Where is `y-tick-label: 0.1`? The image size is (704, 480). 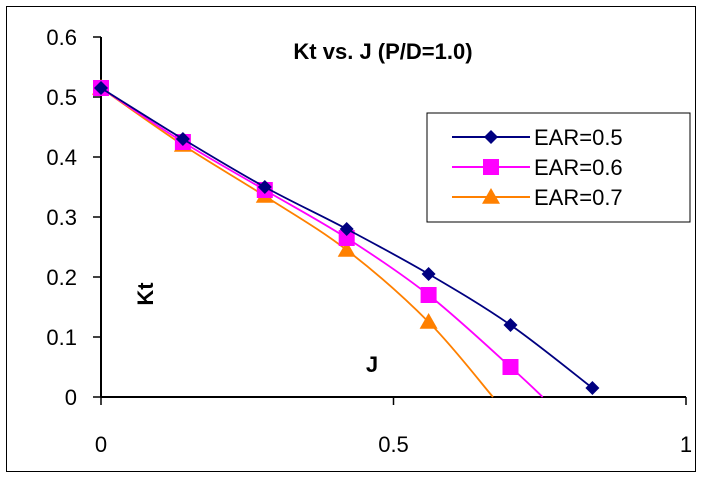
y-tick-label: 0.1 is located at coordinates (61, 337).